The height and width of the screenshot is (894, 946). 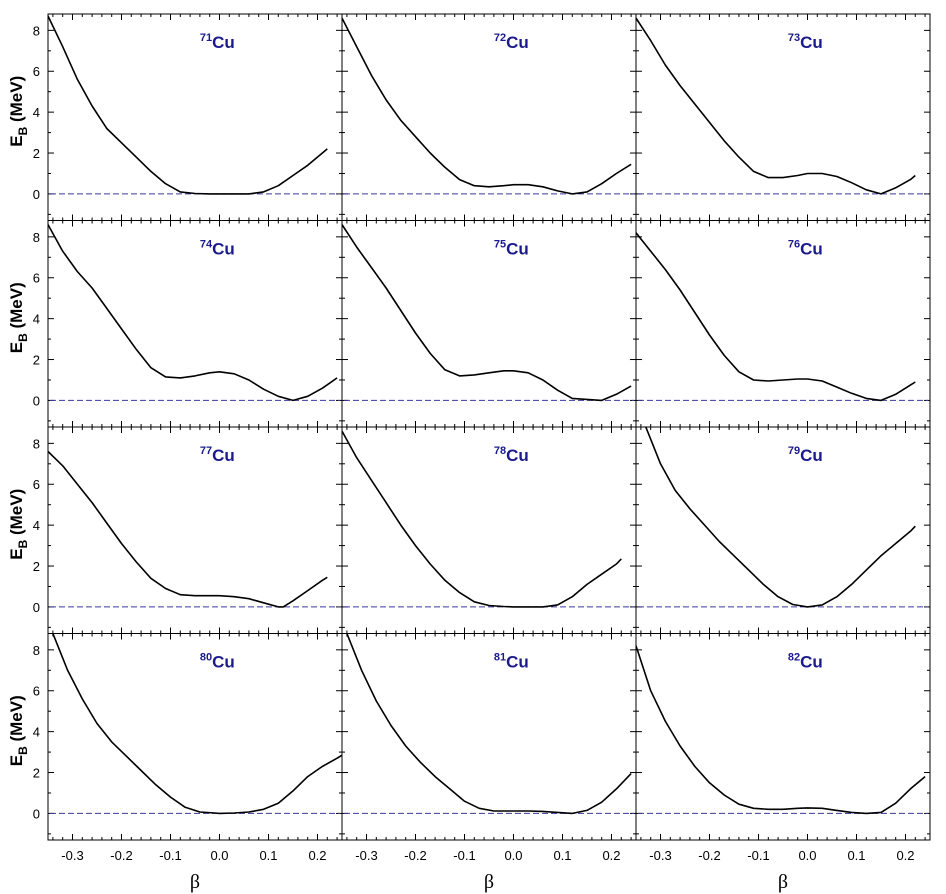 I want to click on nucleus-label: 80Cu, so click(x=217, y=662).